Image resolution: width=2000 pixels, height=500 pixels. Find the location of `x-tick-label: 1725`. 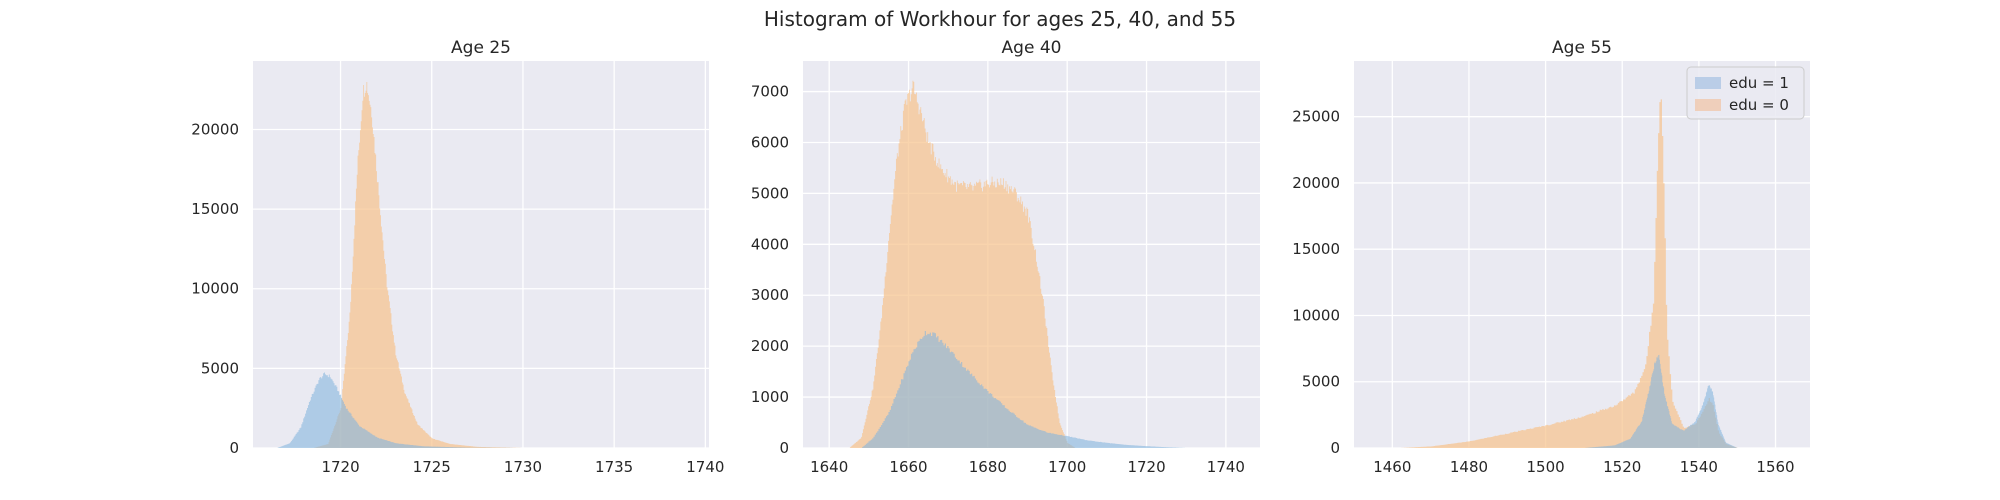

x-tick-label: 1725 is located at coordinates (432, 467).